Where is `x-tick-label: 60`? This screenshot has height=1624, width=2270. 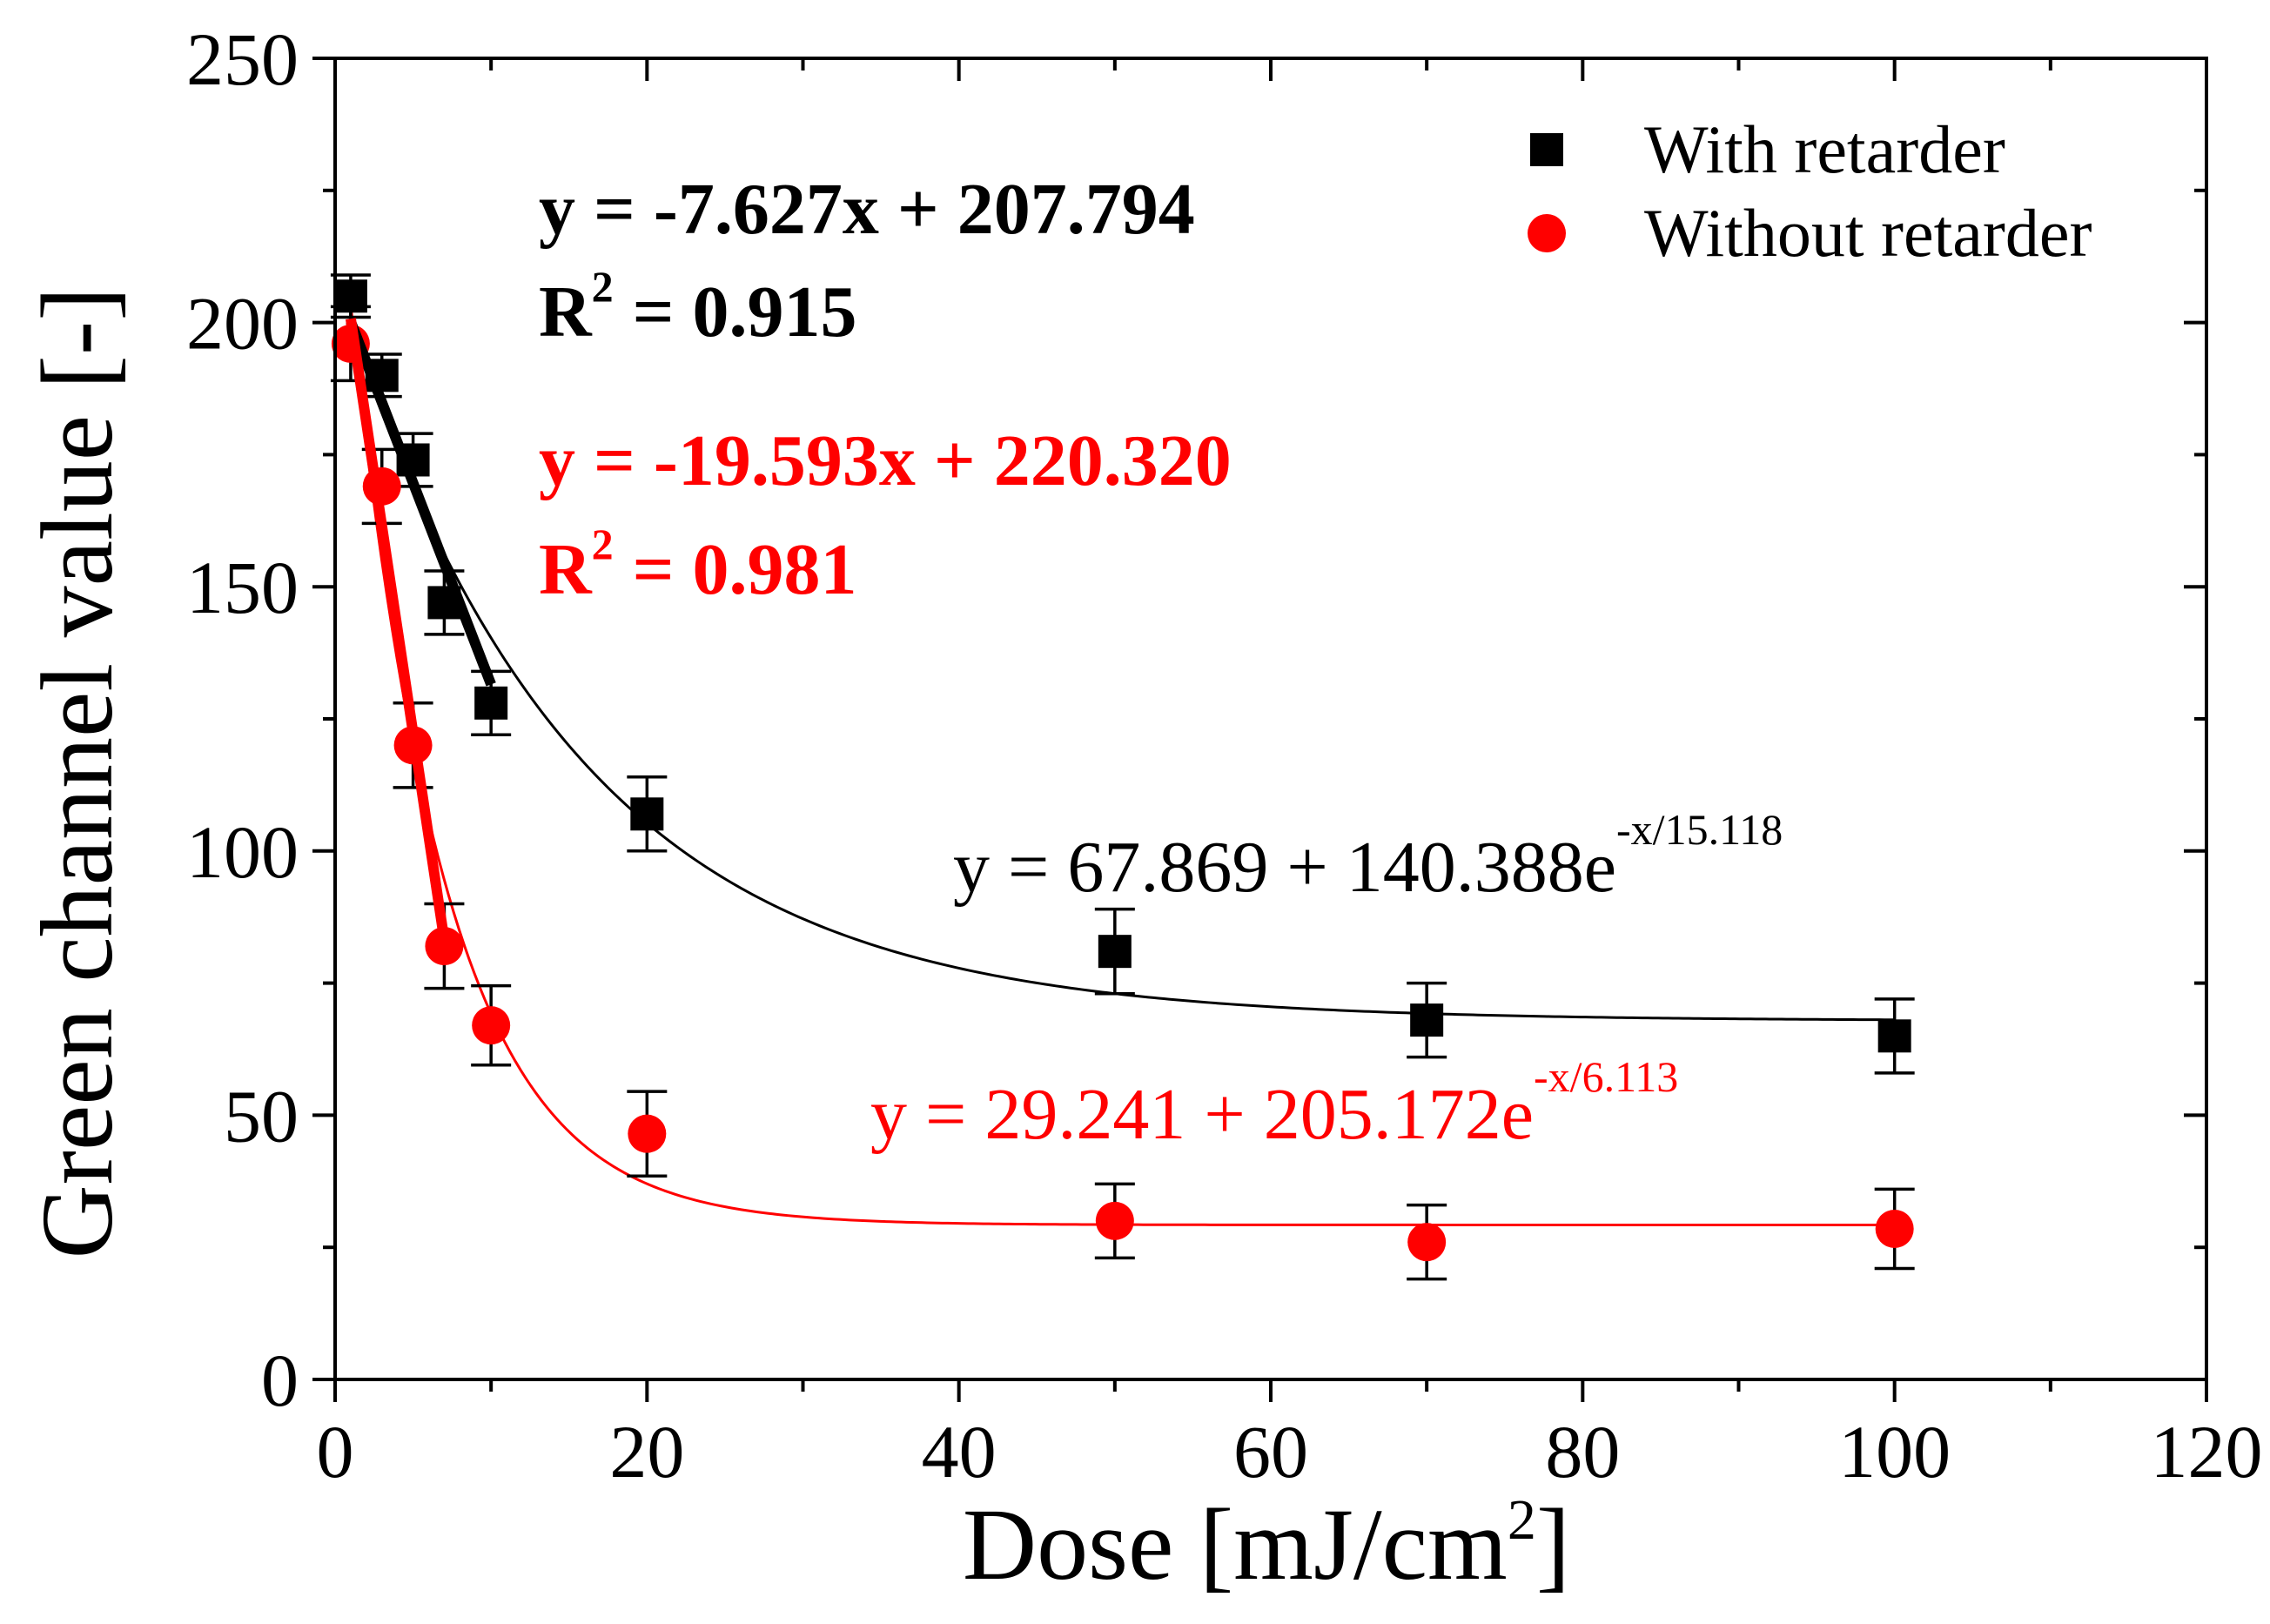
x-tick-label: 60 is located at coordinates (1270, 1452).